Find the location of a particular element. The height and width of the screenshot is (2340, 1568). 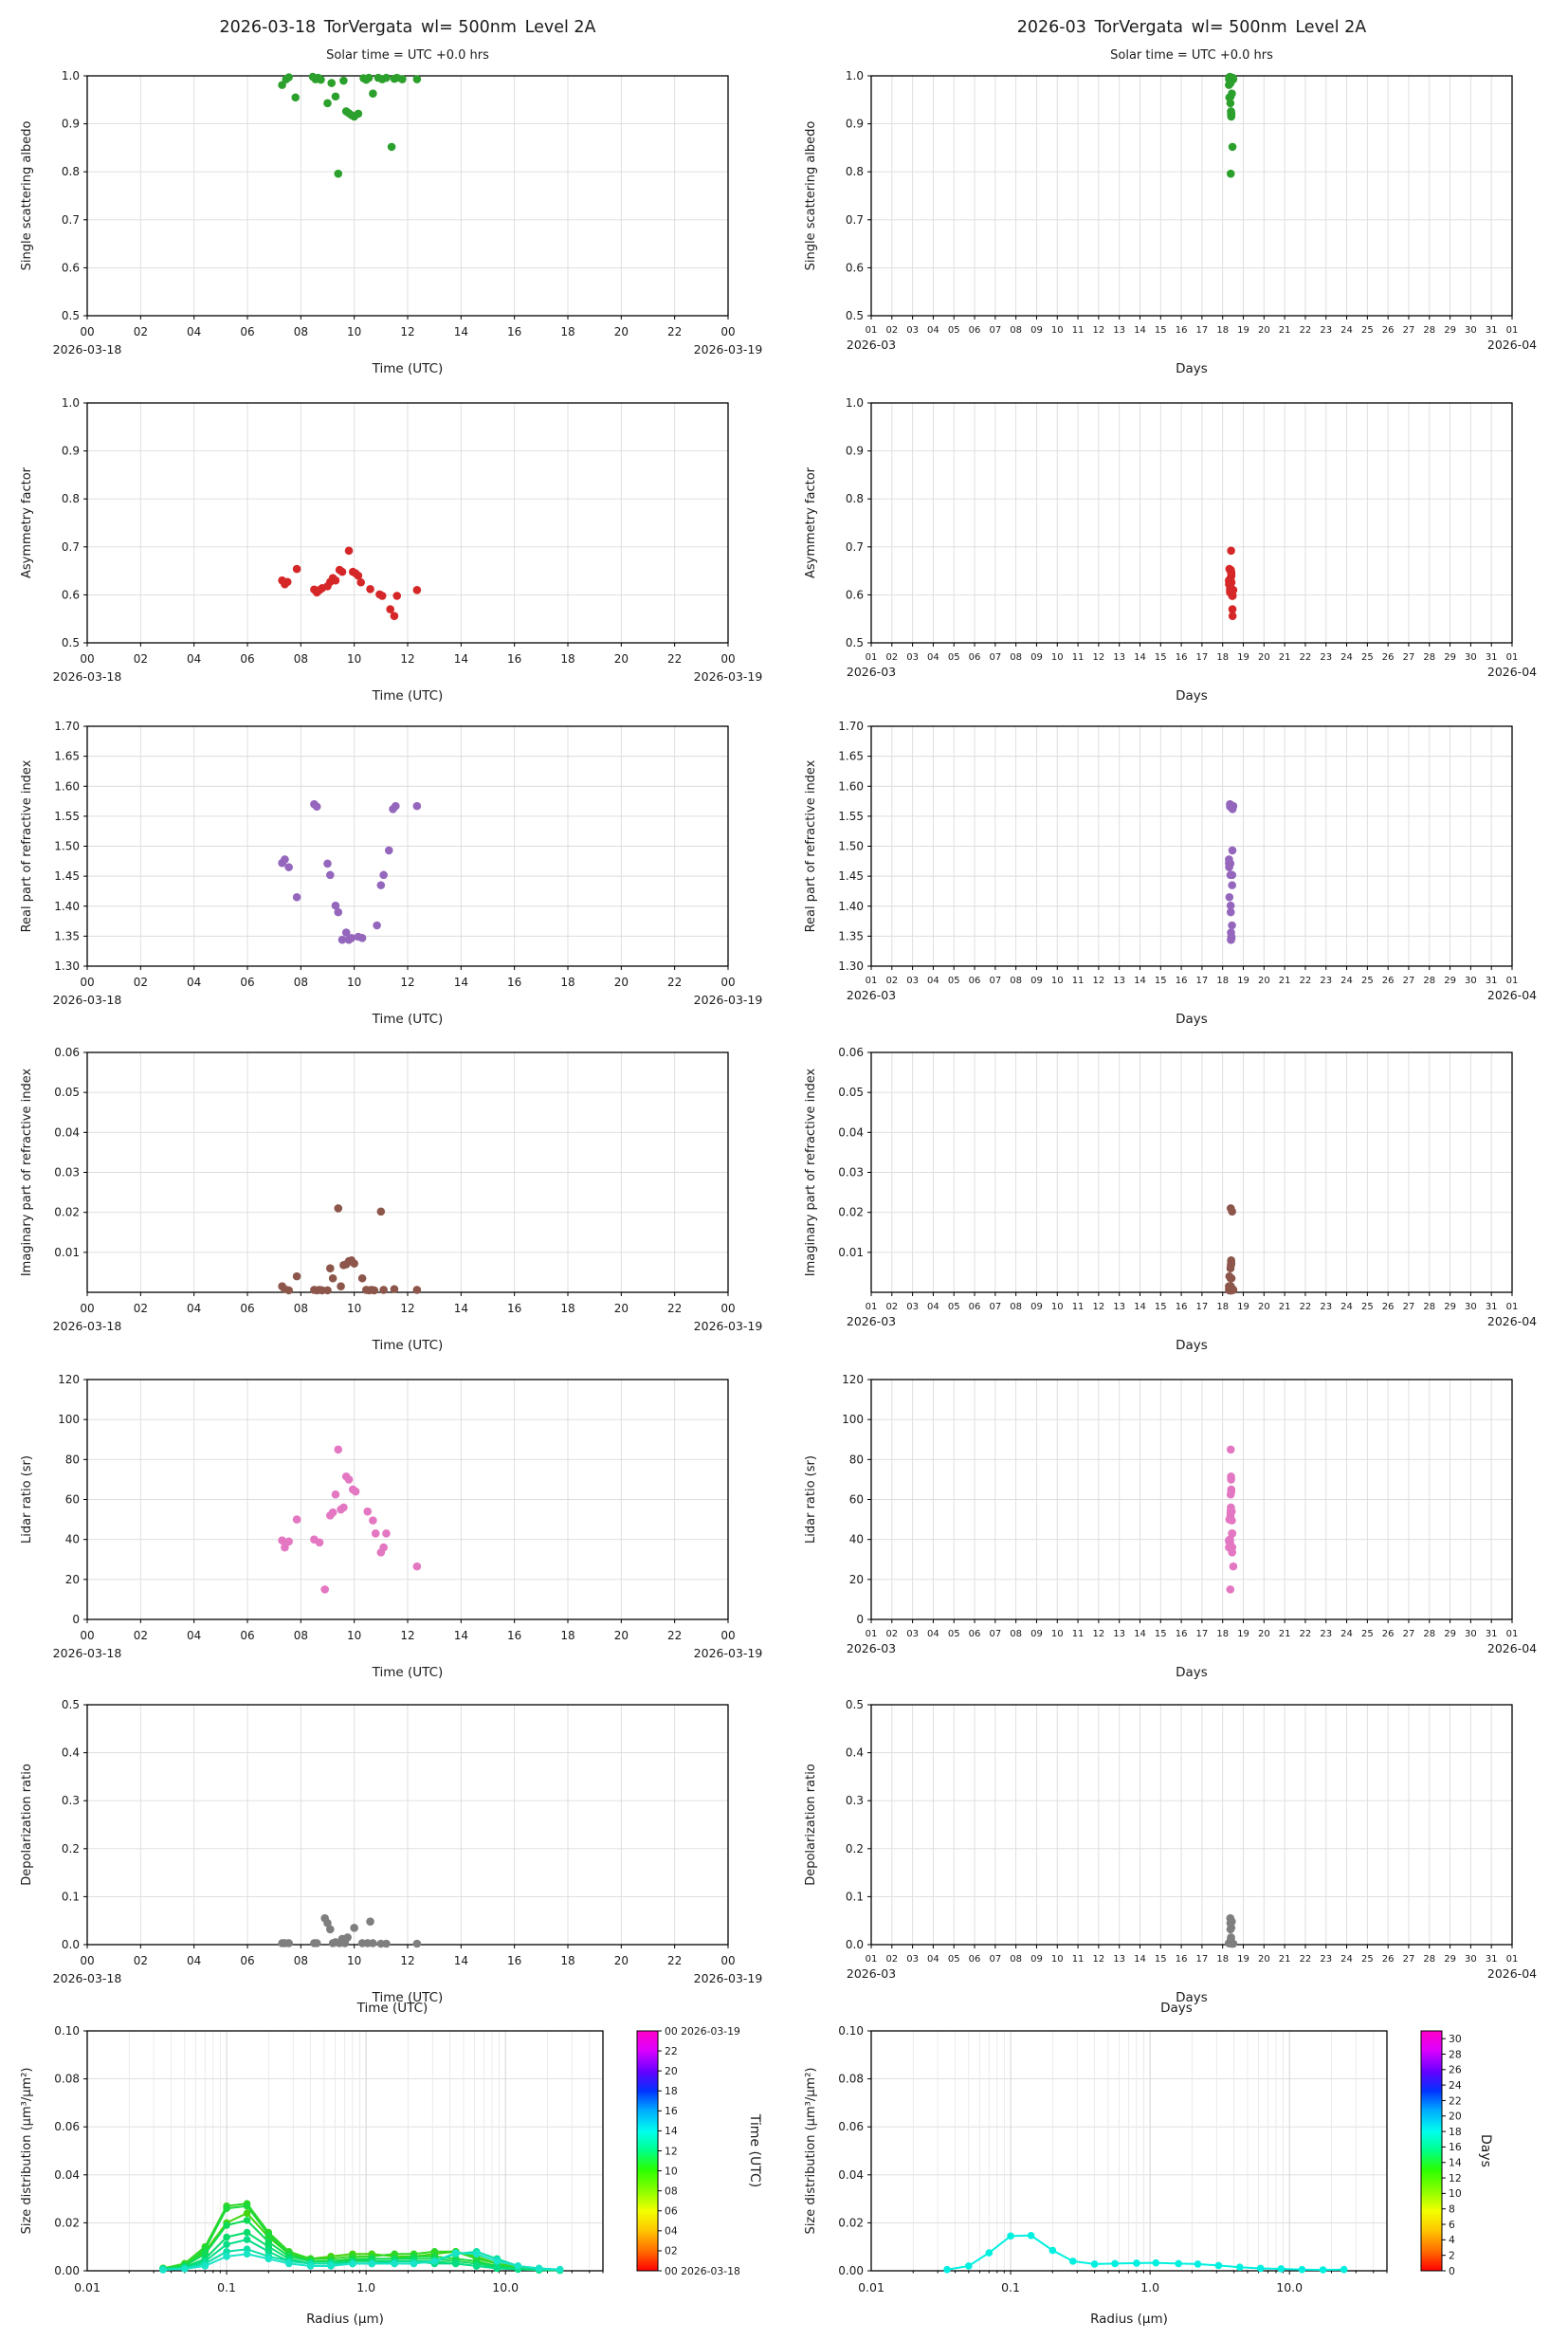

colorbar-tick-label: 0 is located at coordinates (1452, 2271).